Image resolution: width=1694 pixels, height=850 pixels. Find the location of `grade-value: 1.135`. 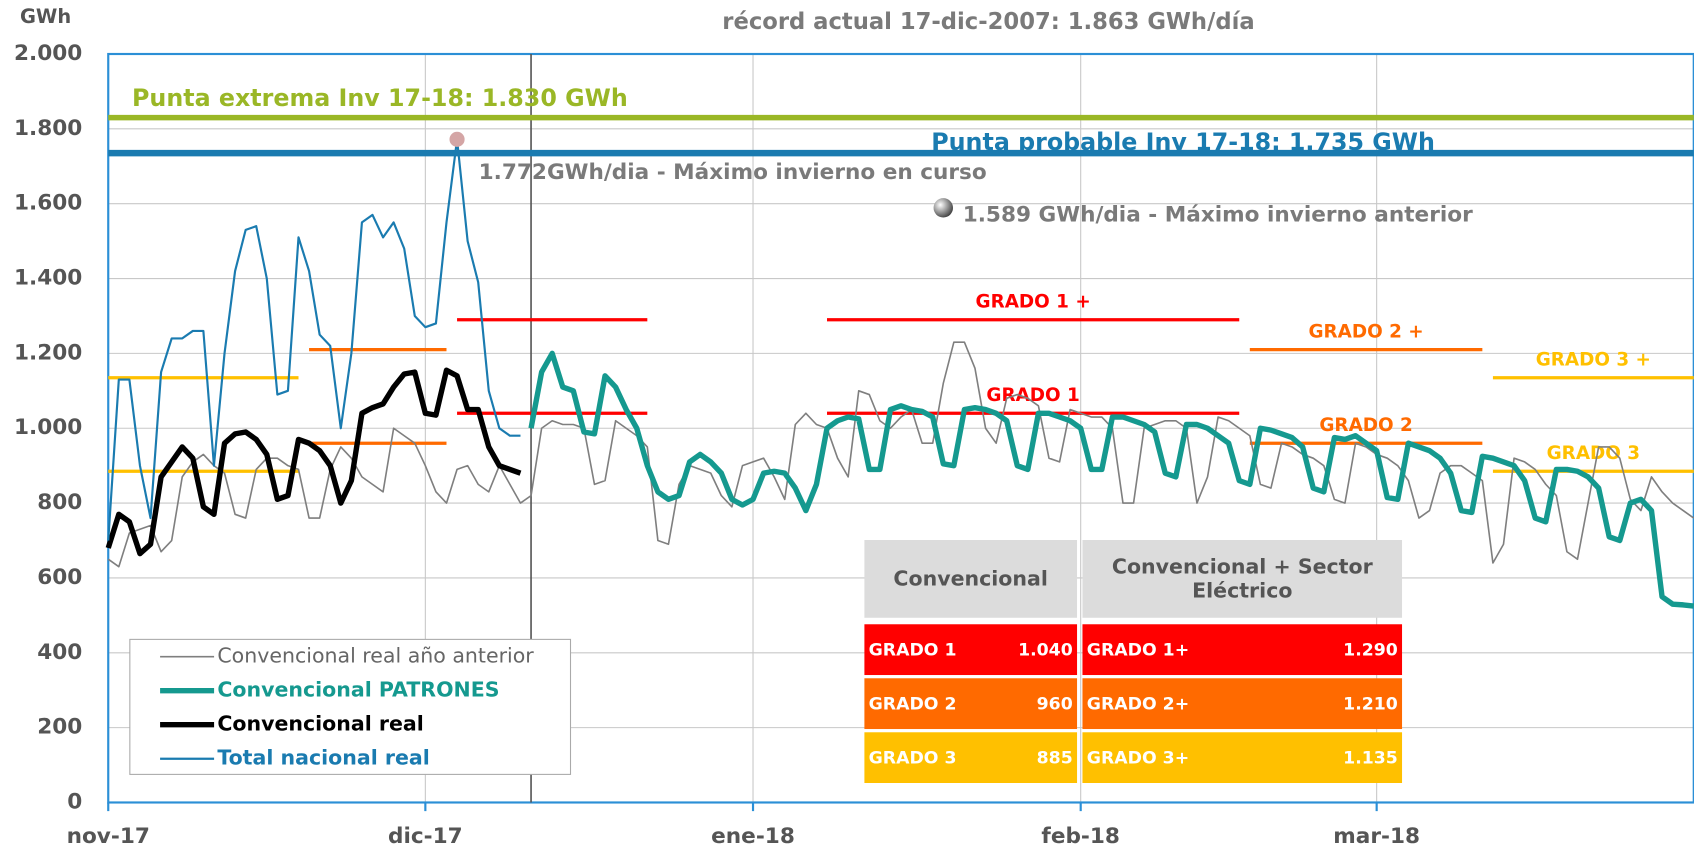

grade-value: 1.135 is located at coordinates (1370, 757).